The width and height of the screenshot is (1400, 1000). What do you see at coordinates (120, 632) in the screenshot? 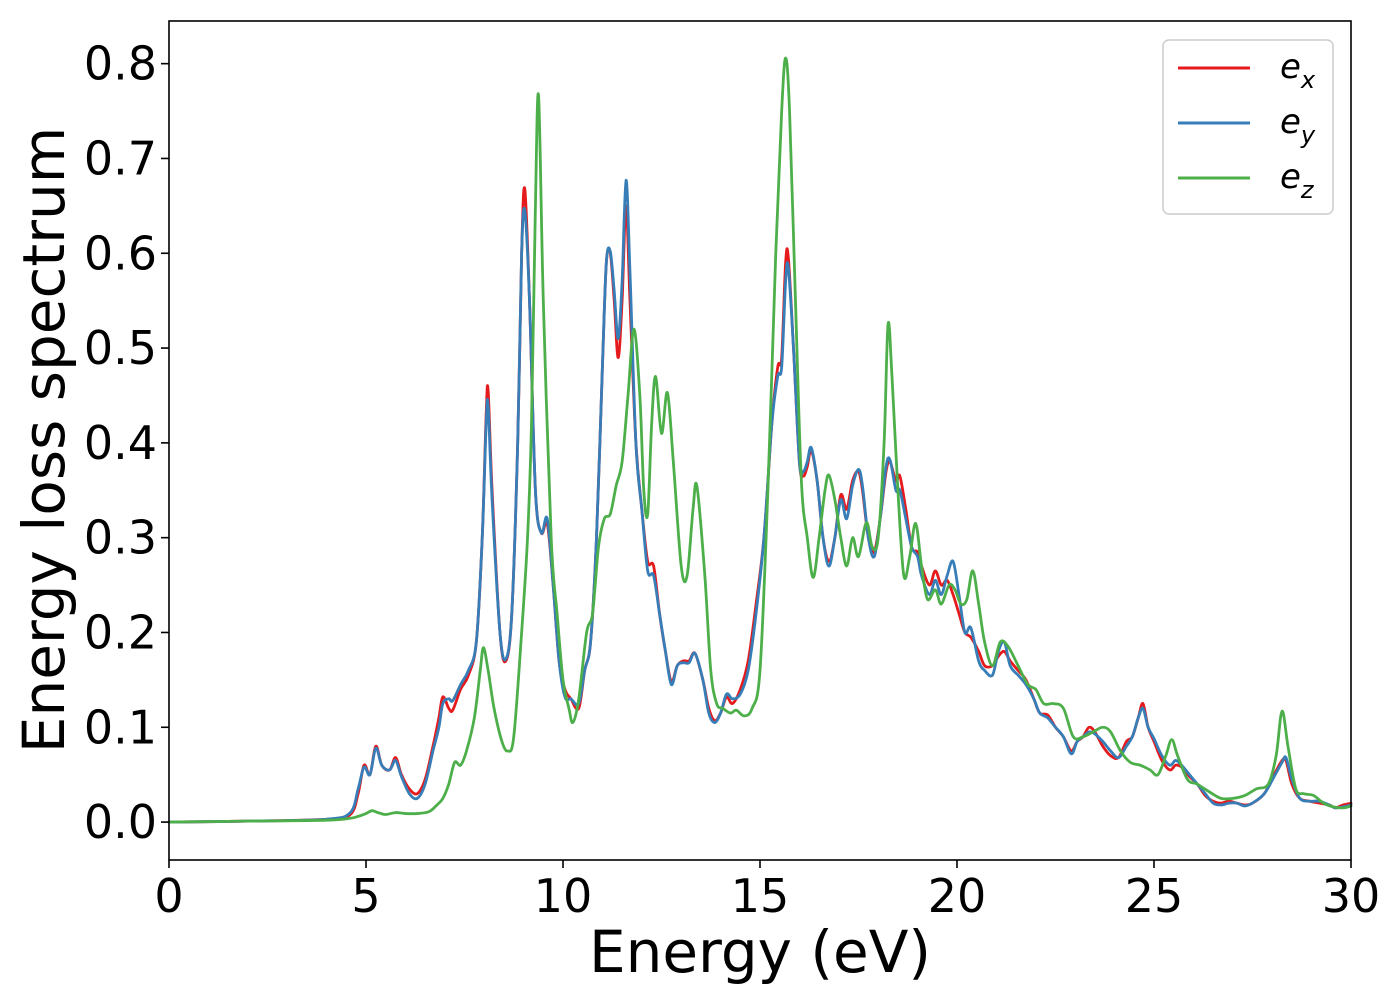
I see `y-tick-label: 0.2` at bounding box center [120, 632].